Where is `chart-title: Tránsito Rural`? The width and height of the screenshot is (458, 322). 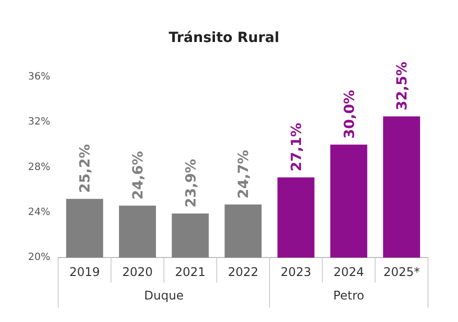
chart-title: Tránsito Rural is located at coordinates (224, 38).